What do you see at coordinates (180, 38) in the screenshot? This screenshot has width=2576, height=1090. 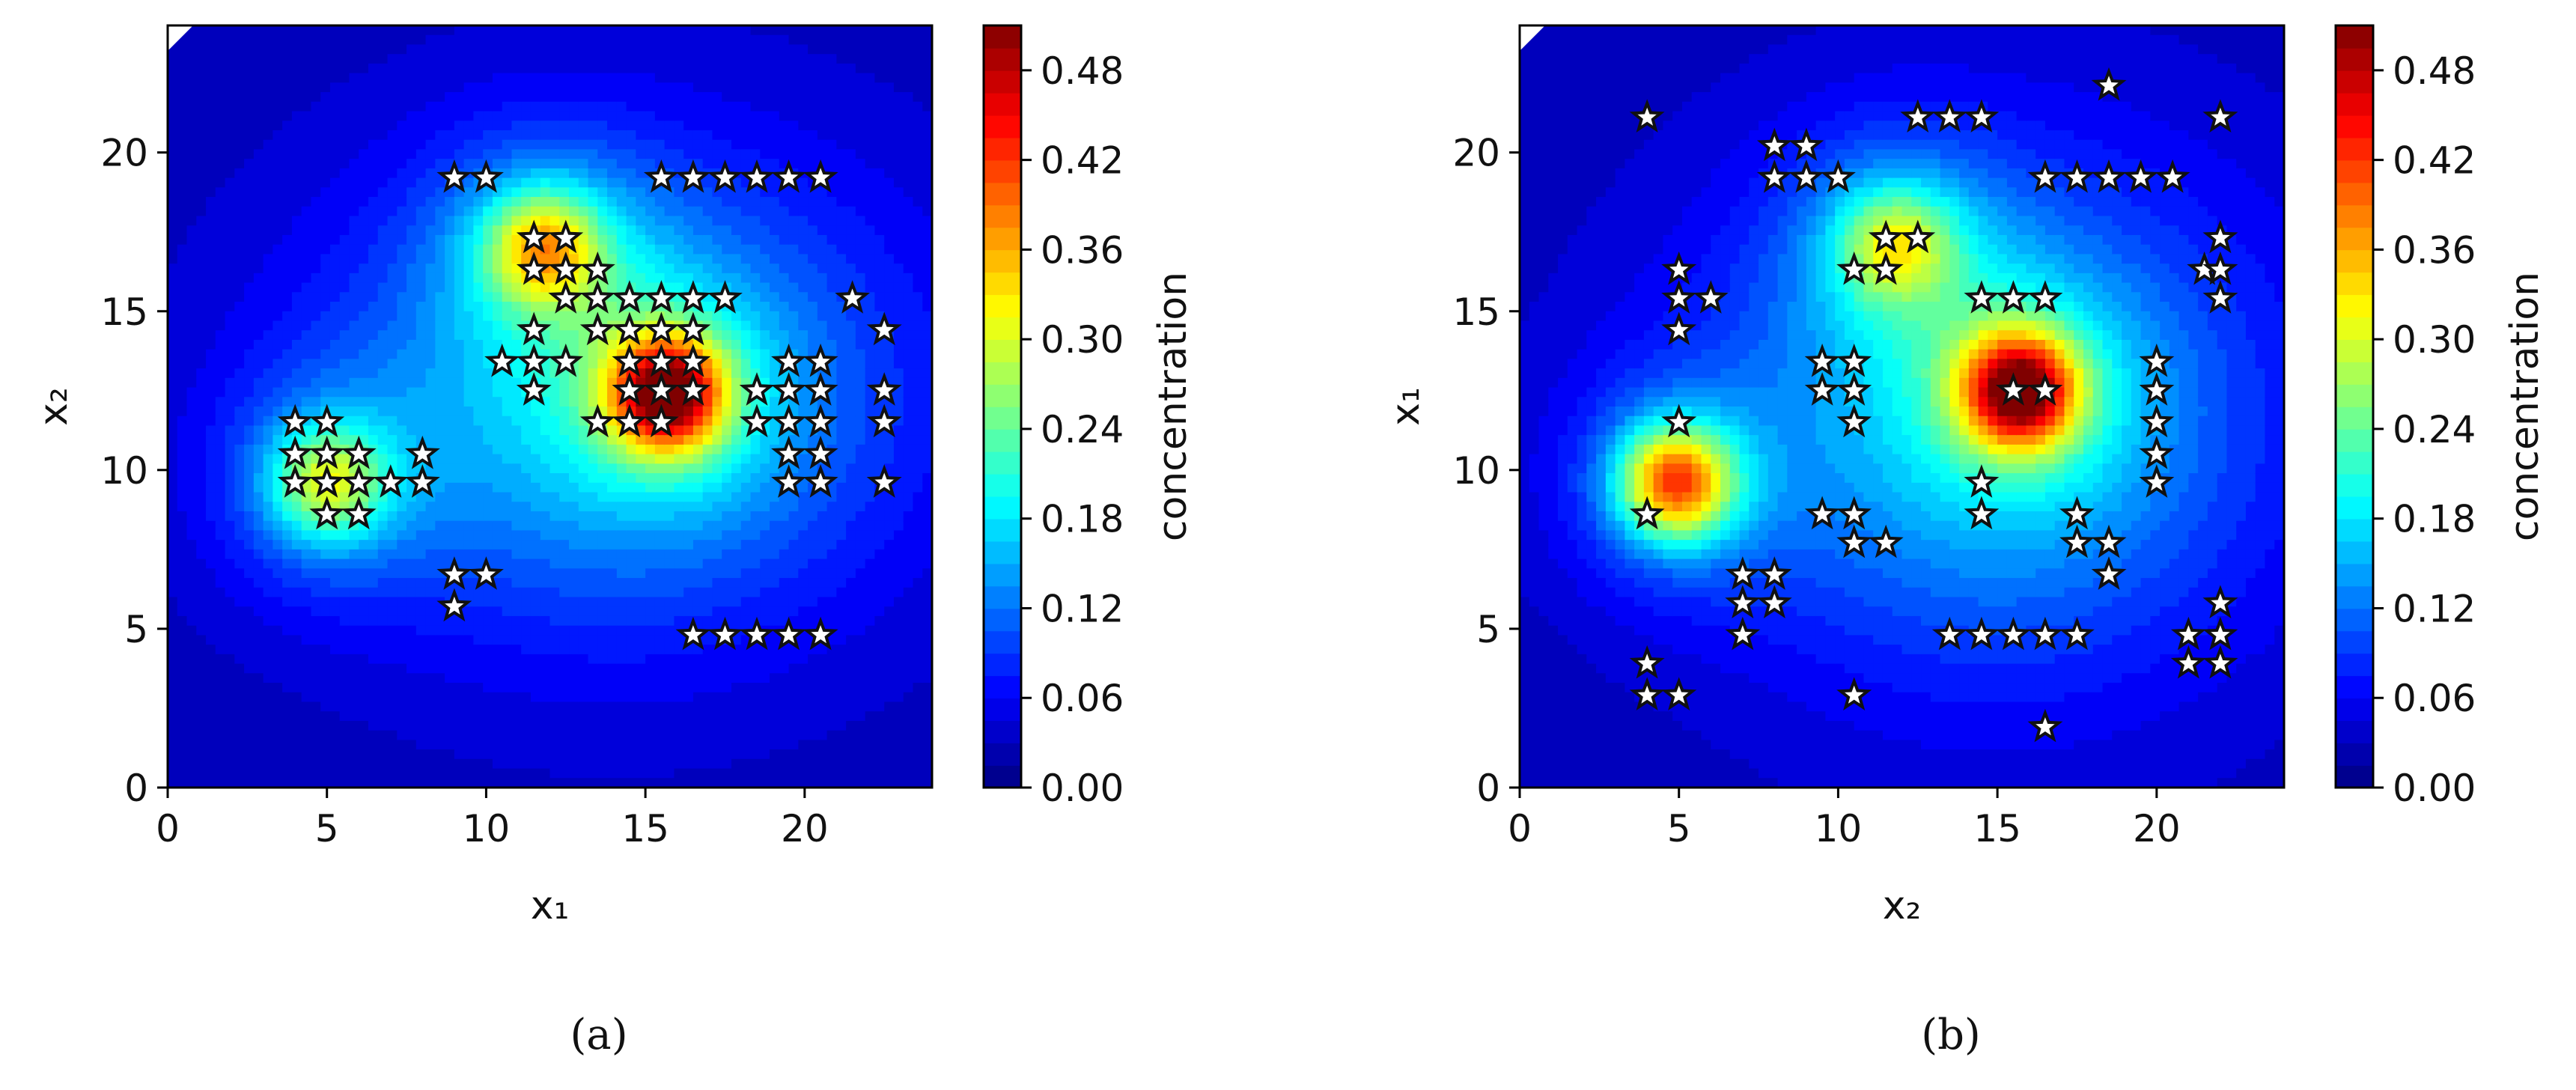 I see `corner-mask` at bounding box center [180, 38].